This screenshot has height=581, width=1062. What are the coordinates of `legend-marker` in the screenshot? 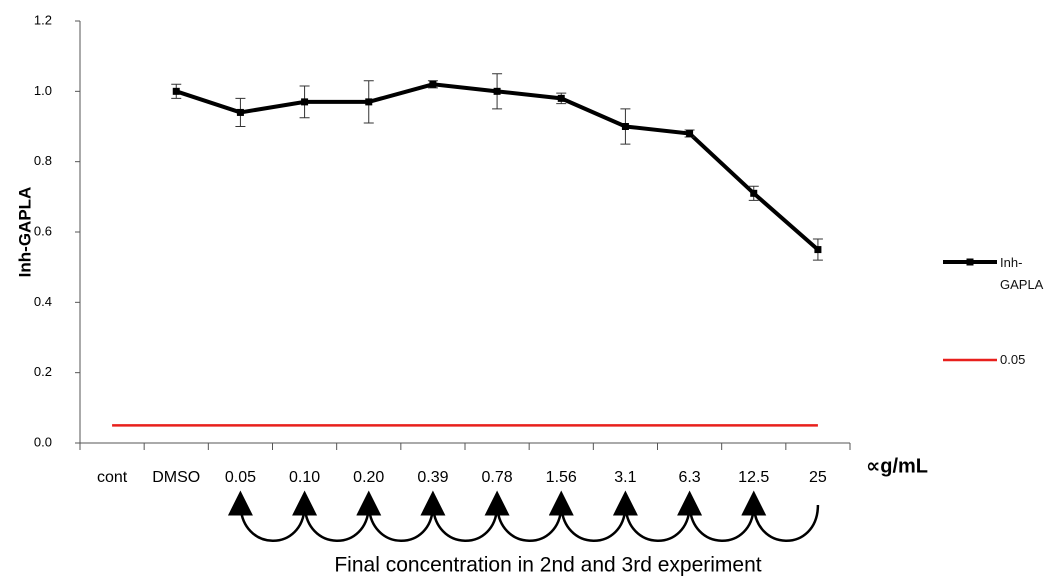 It's located at (970, 262).